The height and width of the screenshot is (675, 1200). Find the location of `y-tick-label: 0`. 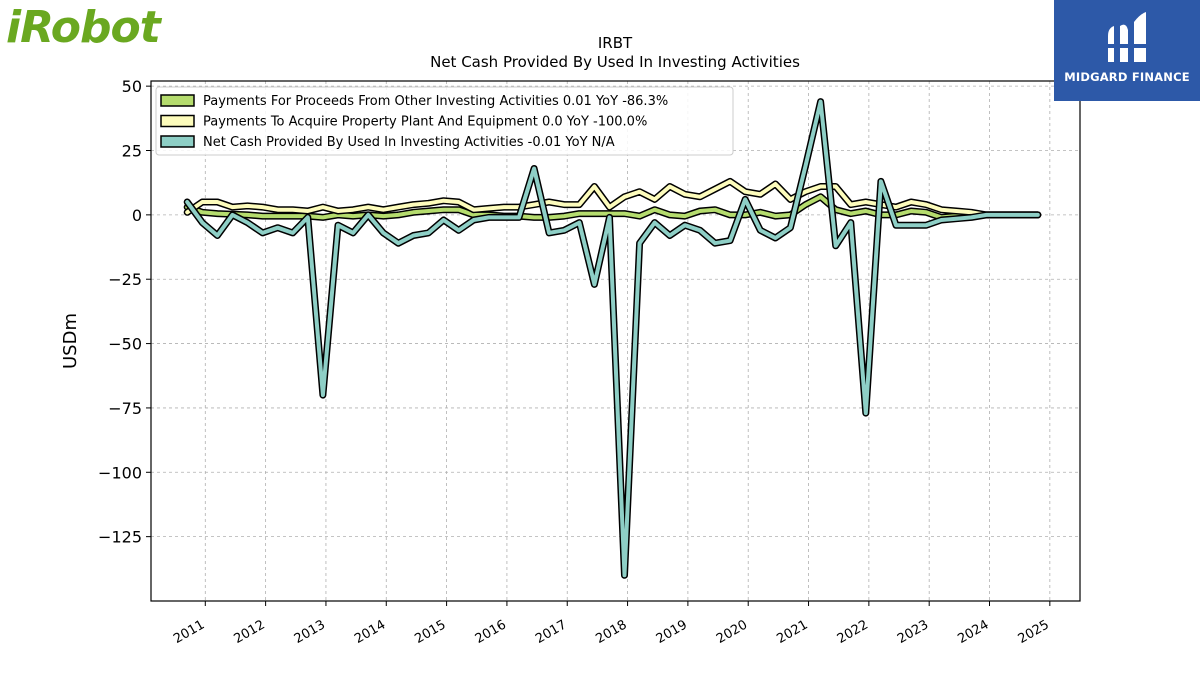

y-tick-label: 0 is located at coordinates (137, 215).